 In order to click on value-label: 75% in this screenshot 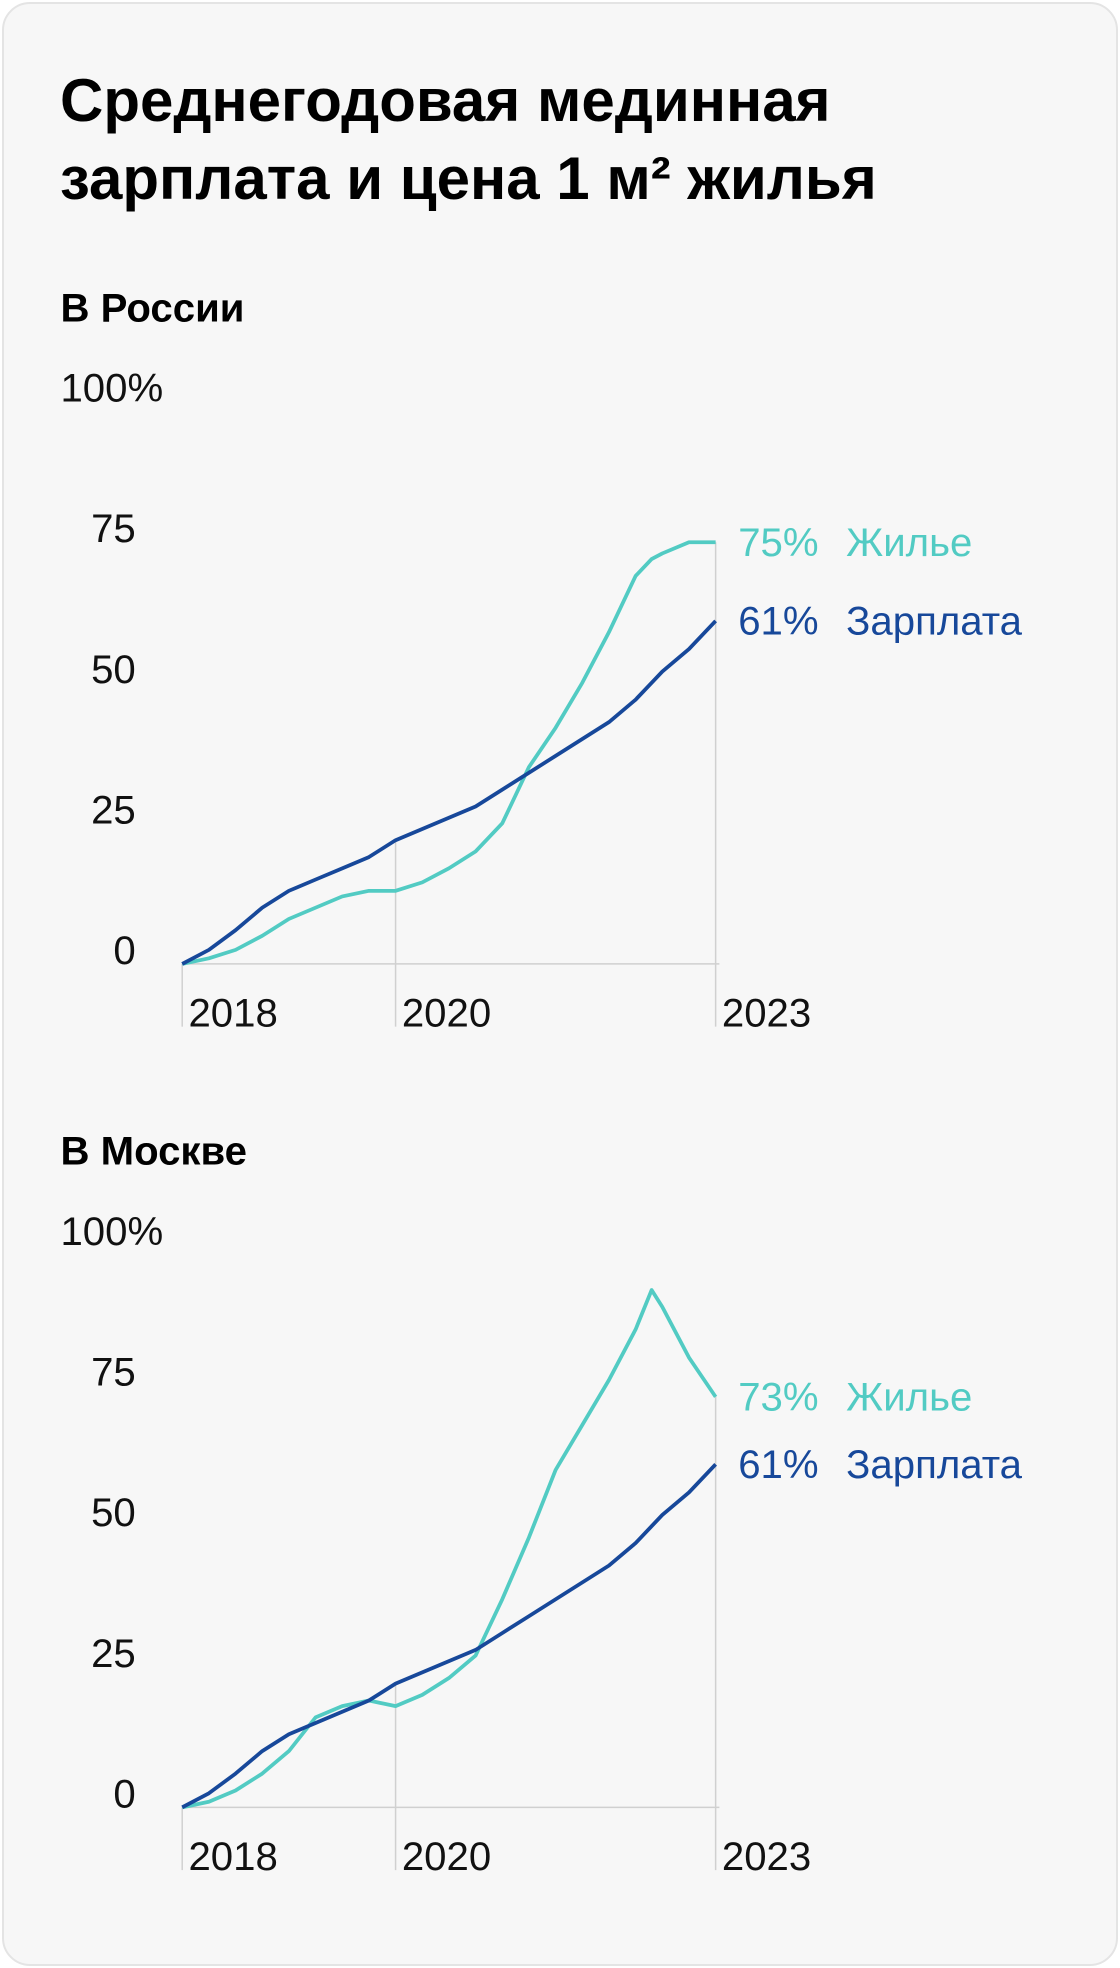, I will do `click(778, 542)`.